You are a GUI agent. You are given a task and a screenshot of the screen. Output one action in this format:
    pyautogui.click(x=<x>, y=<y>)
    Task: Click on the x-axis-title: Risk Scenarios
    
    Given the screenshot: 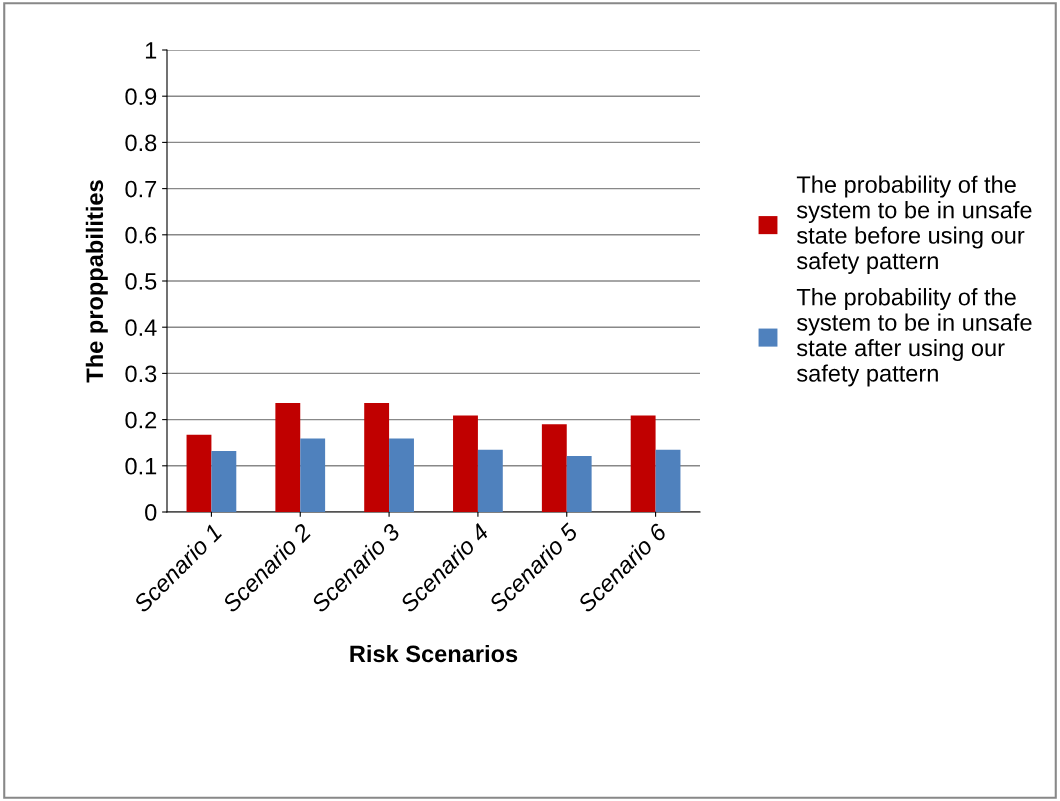 What is the action you would take?
    pyautogui.click(x=434, y=653)
    